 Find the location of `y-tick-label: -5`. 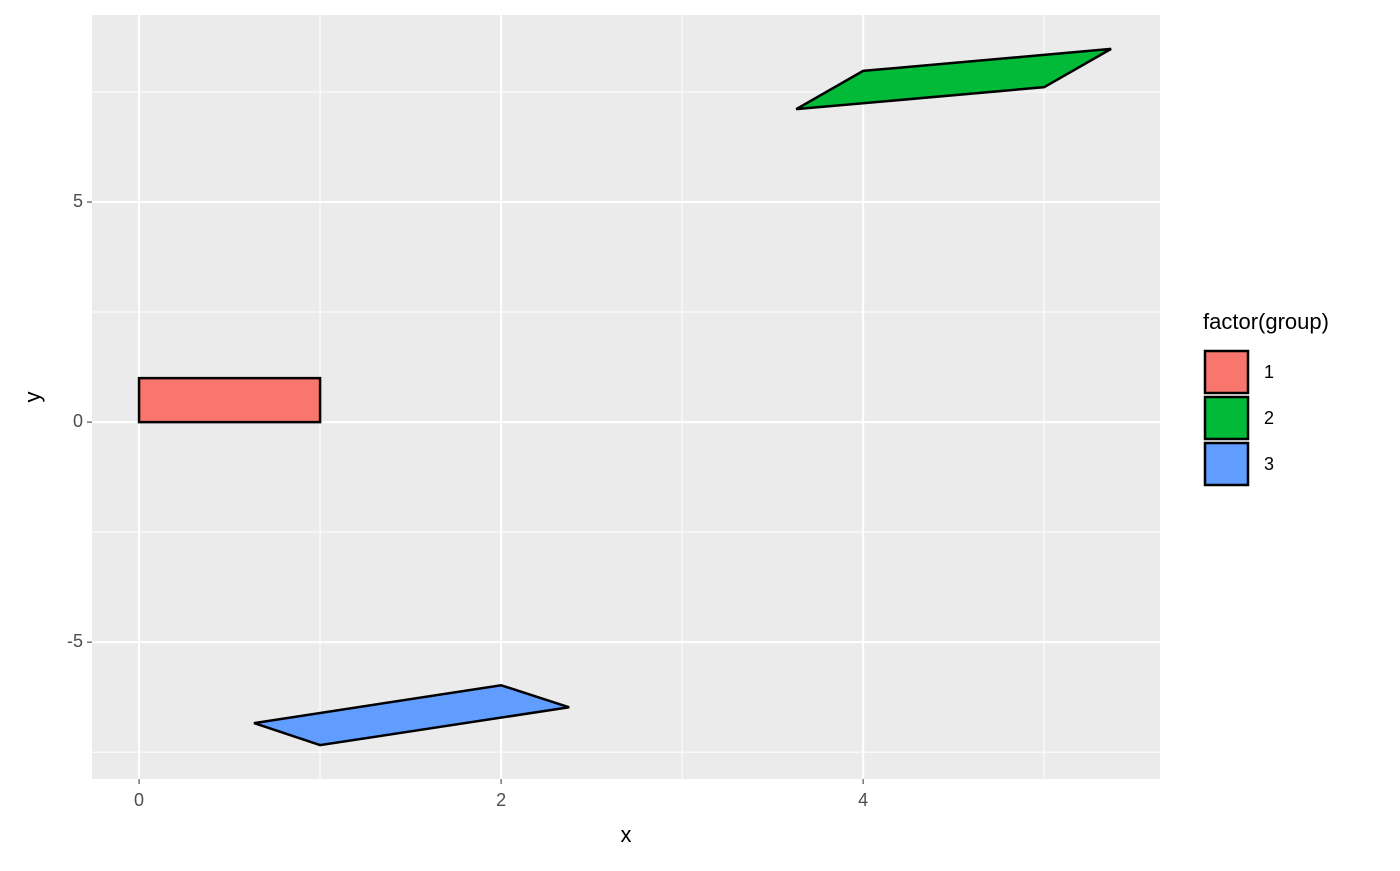

y-tick-label: -5 is located at coordinates (75, 641).